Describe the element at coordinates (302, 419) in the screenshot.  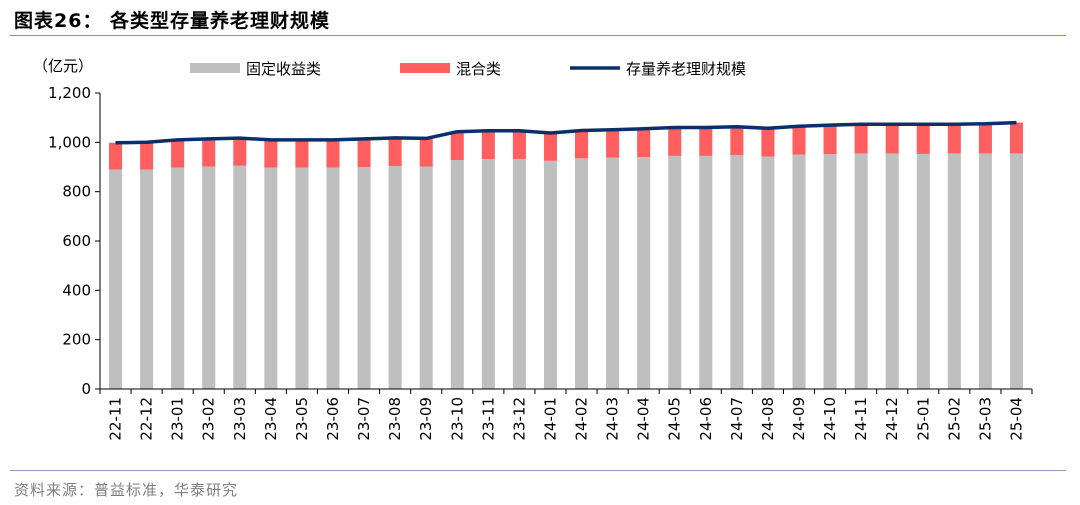
I see `x-tick-label: 23-05` at that location.